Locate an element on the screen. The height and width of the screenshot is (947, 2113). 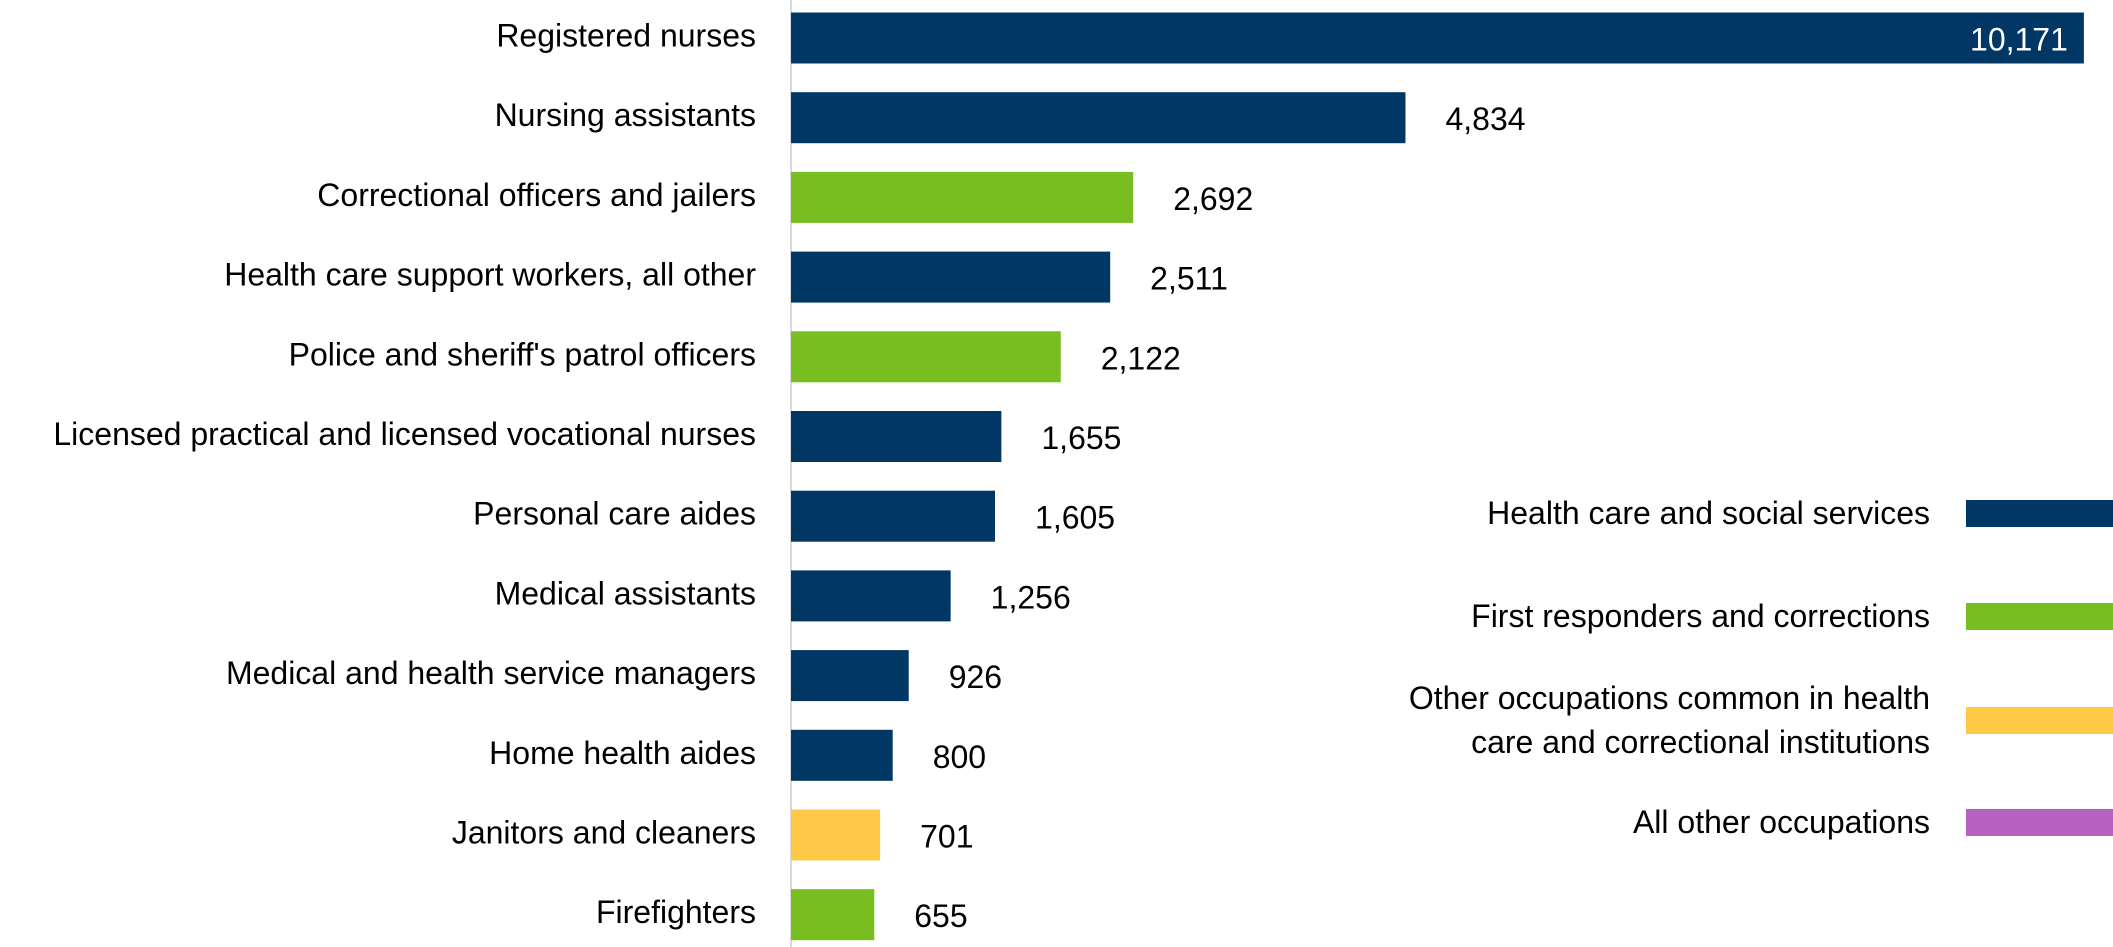
category-label: Registered nurses is located at coordinates (626, 35).